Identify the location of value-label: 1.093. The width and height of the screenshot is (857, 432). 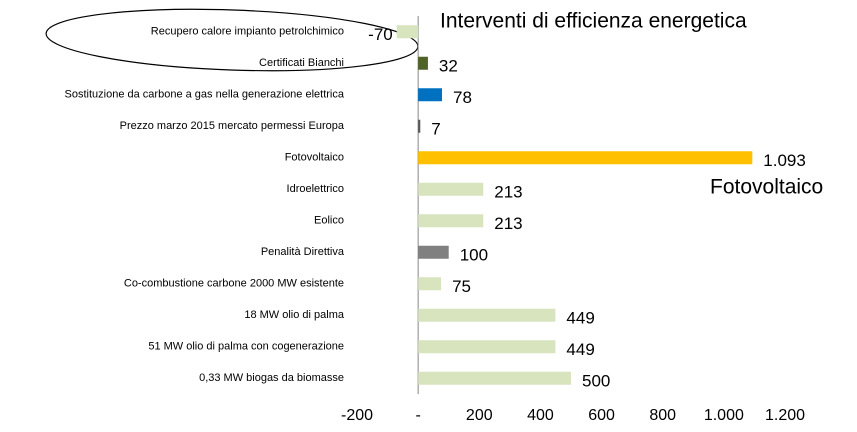
(784, 160).